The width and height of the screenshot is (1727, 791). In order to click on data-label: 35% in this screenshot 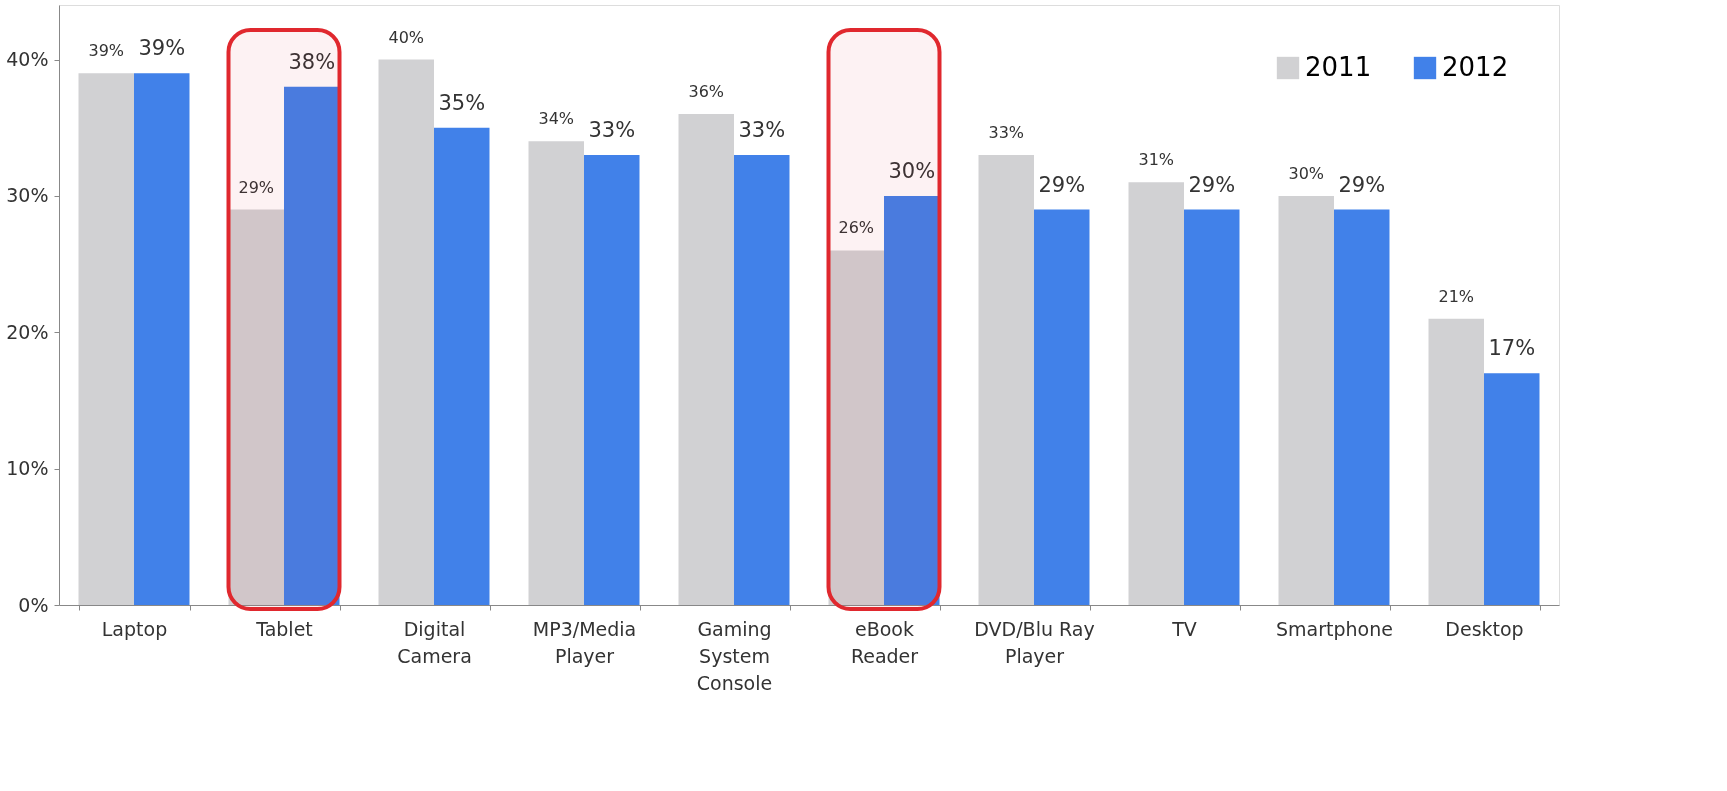, I will do `click(462, 102)`.